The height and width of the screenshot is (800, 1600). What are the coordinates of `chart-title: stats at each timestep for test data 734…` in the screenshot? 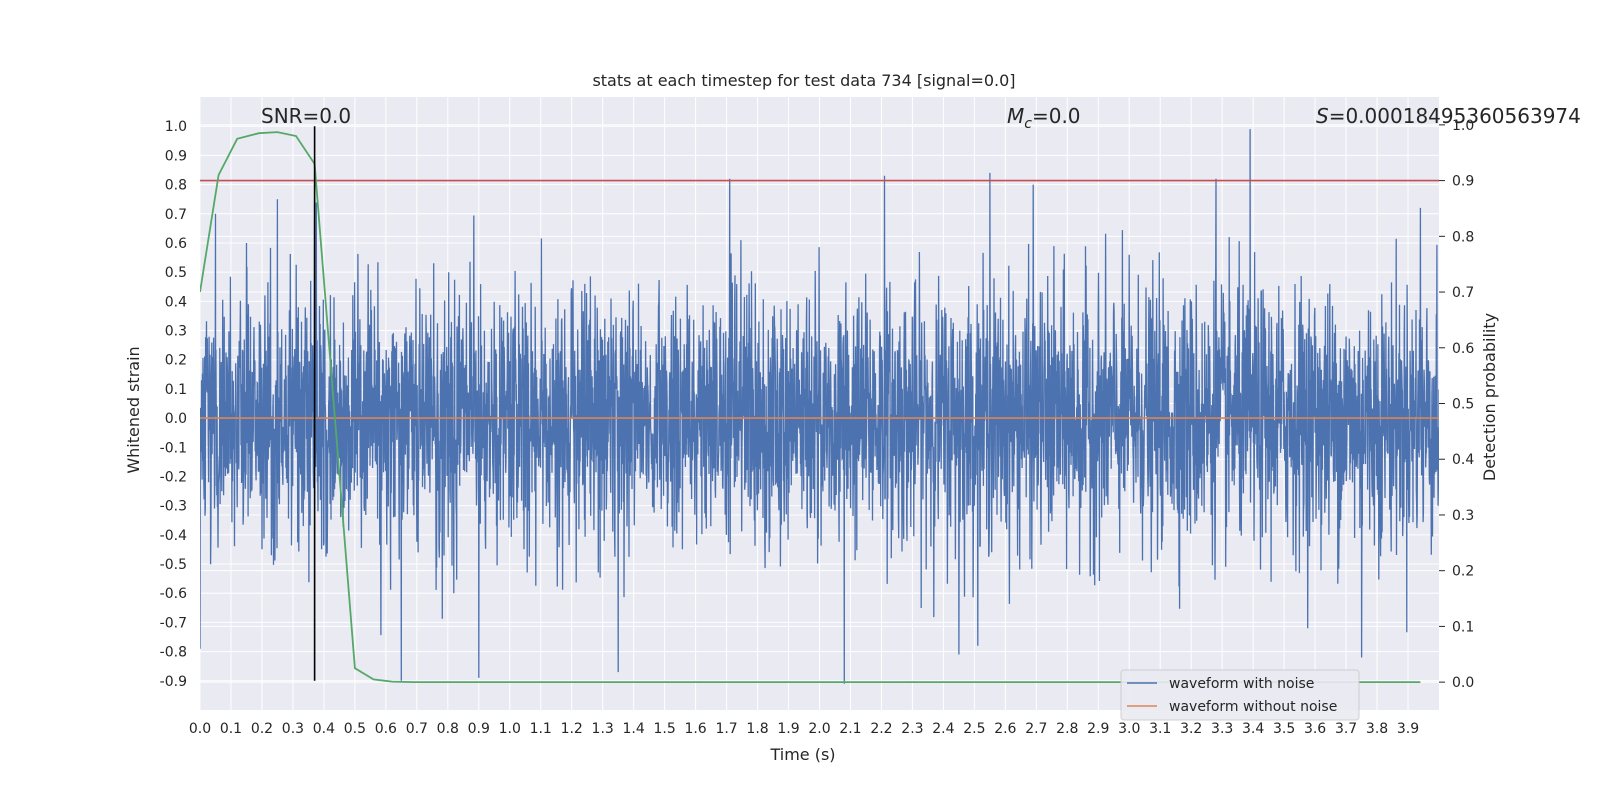 It's located at (803, 80).